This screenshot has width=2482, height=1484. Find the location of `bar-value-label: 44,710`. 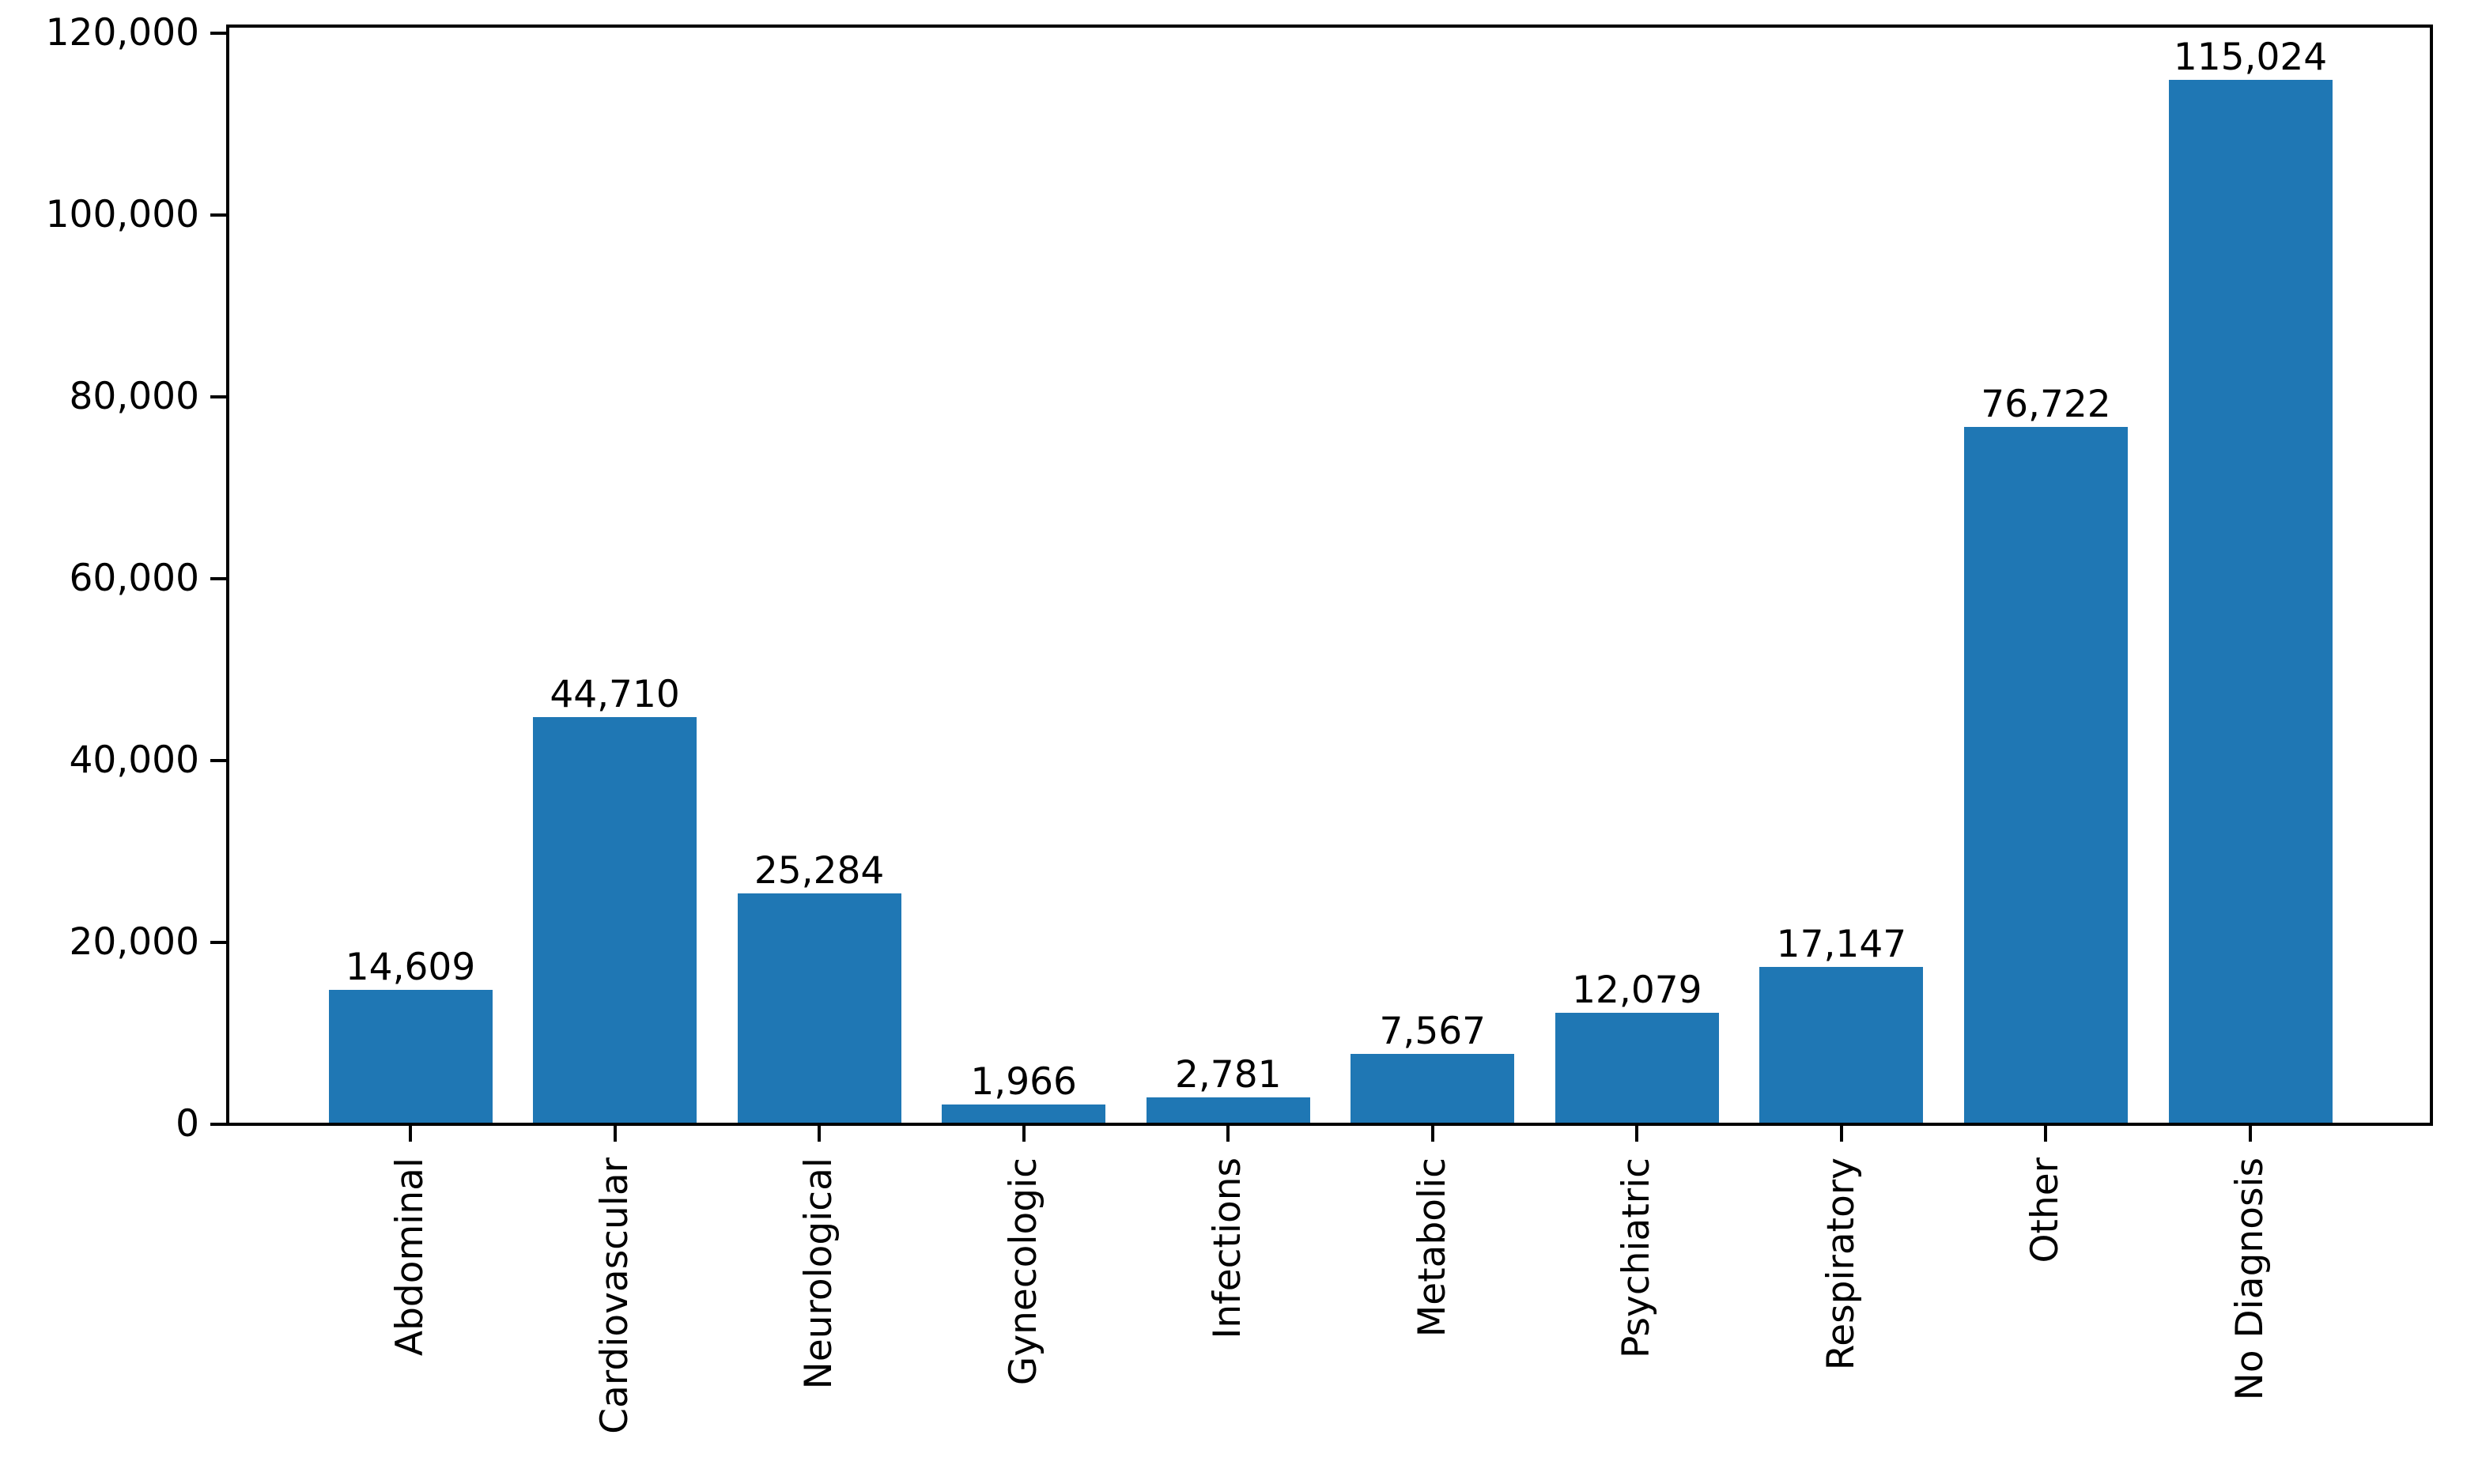

bar-value-label: 44,710 is located at coordinates (615, 695).